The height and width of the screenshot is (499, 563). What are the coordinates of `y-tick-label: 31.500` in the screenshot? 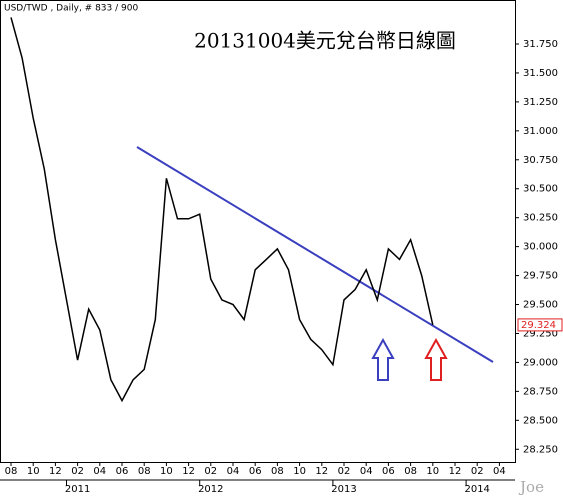 It's located at (540, 73).